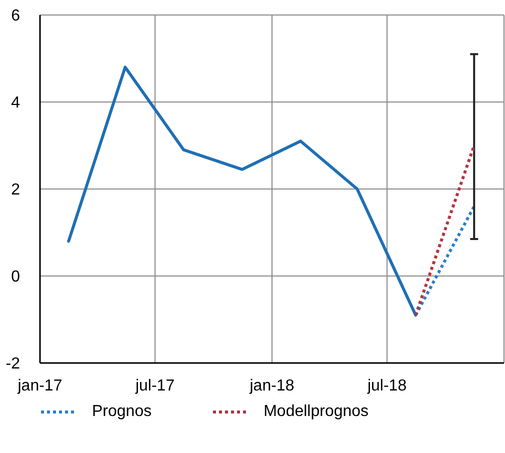 The width and height of the screenshot is (505, 453). What do you see at coordinates (271, 385) in the screenshot?
I see `x-tick-label: jan-18` at bounding box center [271, 385].